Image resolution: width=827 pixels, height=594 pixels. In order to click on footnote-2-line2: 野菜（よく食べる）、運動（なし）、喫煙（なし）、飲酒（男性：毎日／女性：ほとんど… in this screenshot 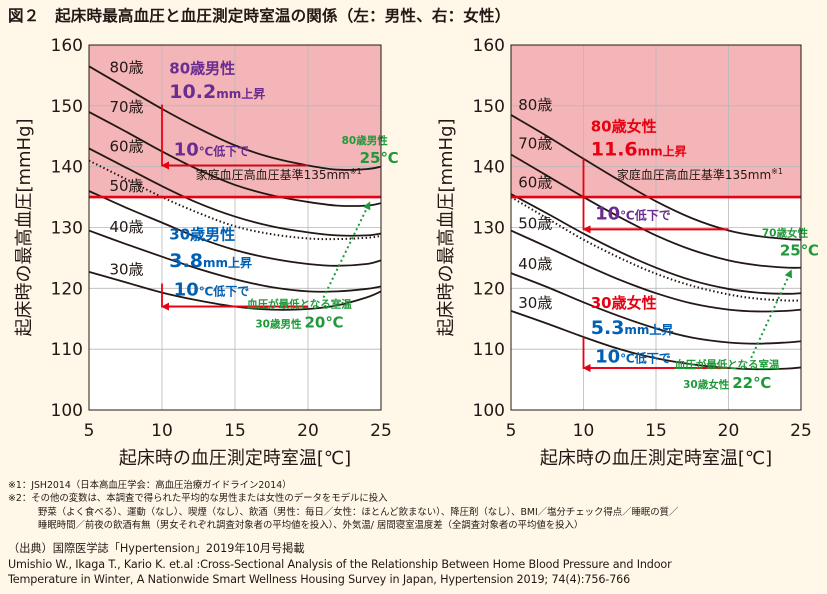, I will do `click(358, 512)`.